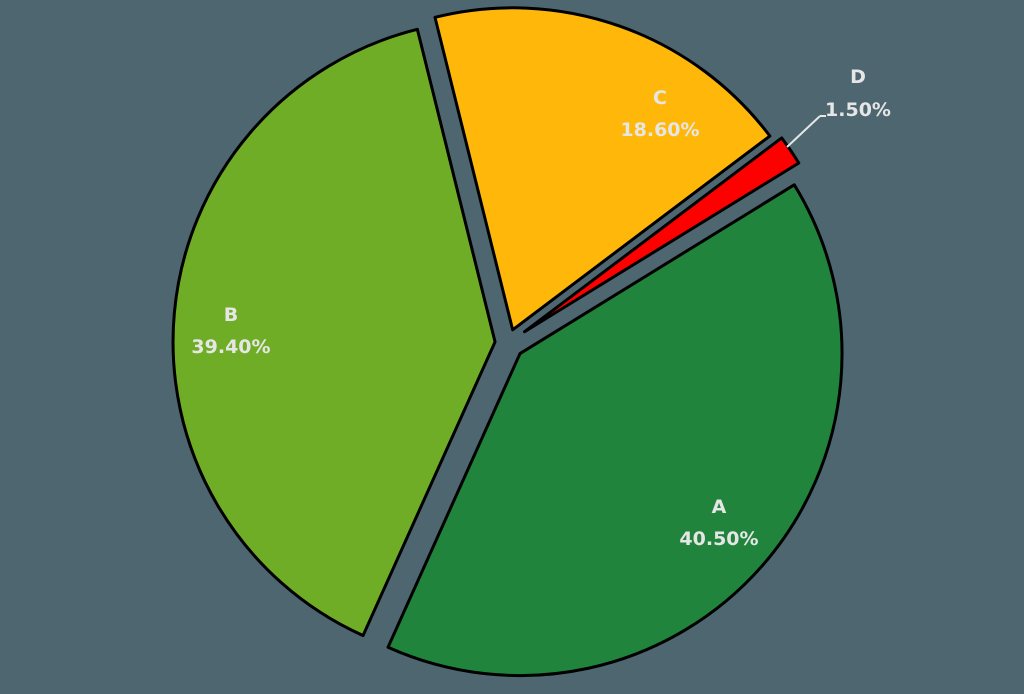  I want to click on slice-label-c-value: 18.60%, so click(659, 130).